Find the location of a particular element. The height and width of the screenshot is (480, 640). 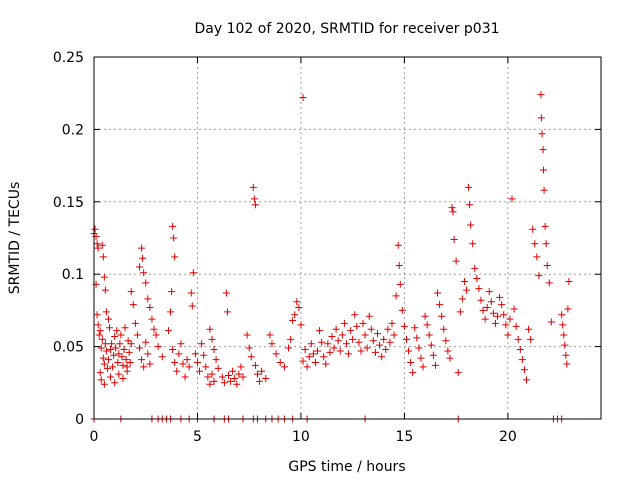

x-tick-label: 15 is located at coordinates (404, 437).